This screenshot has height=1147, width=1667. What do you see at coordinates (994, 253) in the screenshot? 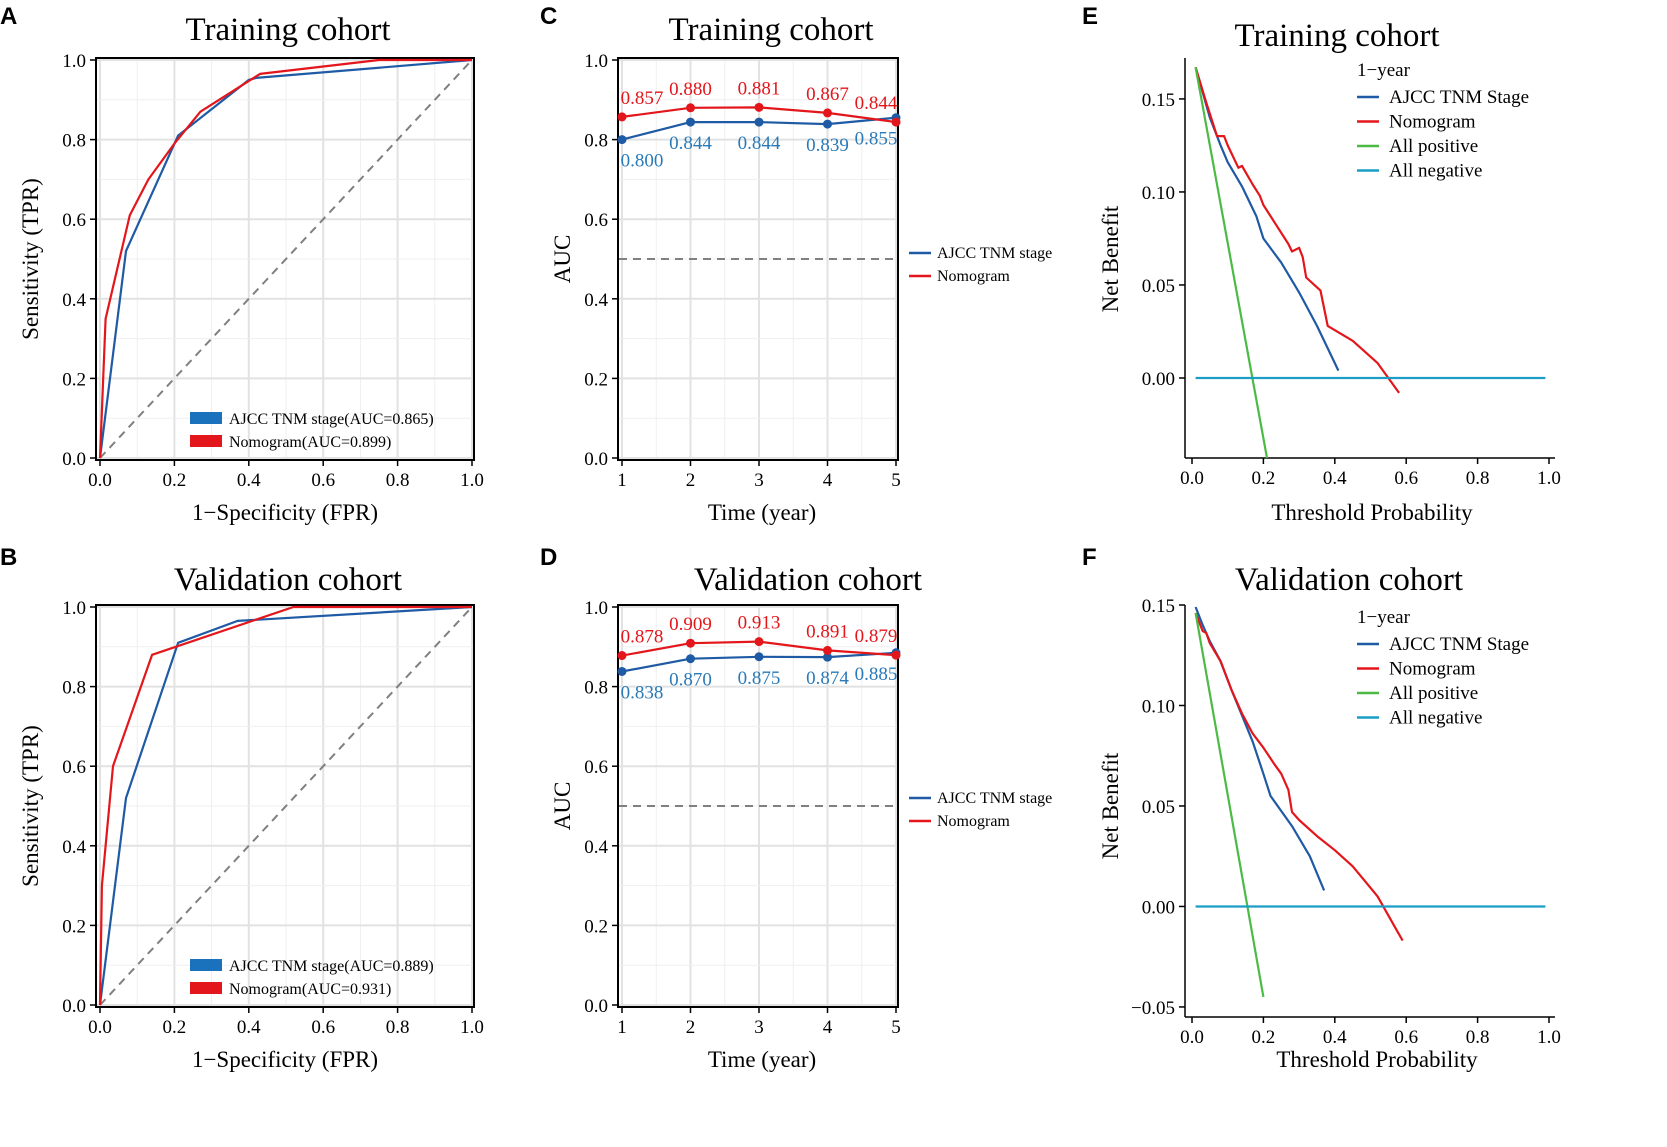
I see `legend-label: AJCC TNM stage` at bounding box center [994, 253].